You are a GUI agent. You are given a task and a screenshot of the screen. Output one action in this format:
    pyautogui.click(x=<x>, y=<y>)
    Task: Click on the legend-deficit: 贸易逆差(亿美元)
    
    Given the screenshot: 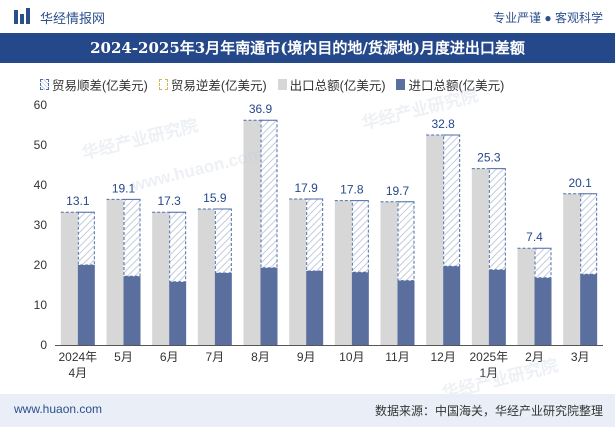 What is the action you would take?
    pyautogui.click(x=212, y=84)
    